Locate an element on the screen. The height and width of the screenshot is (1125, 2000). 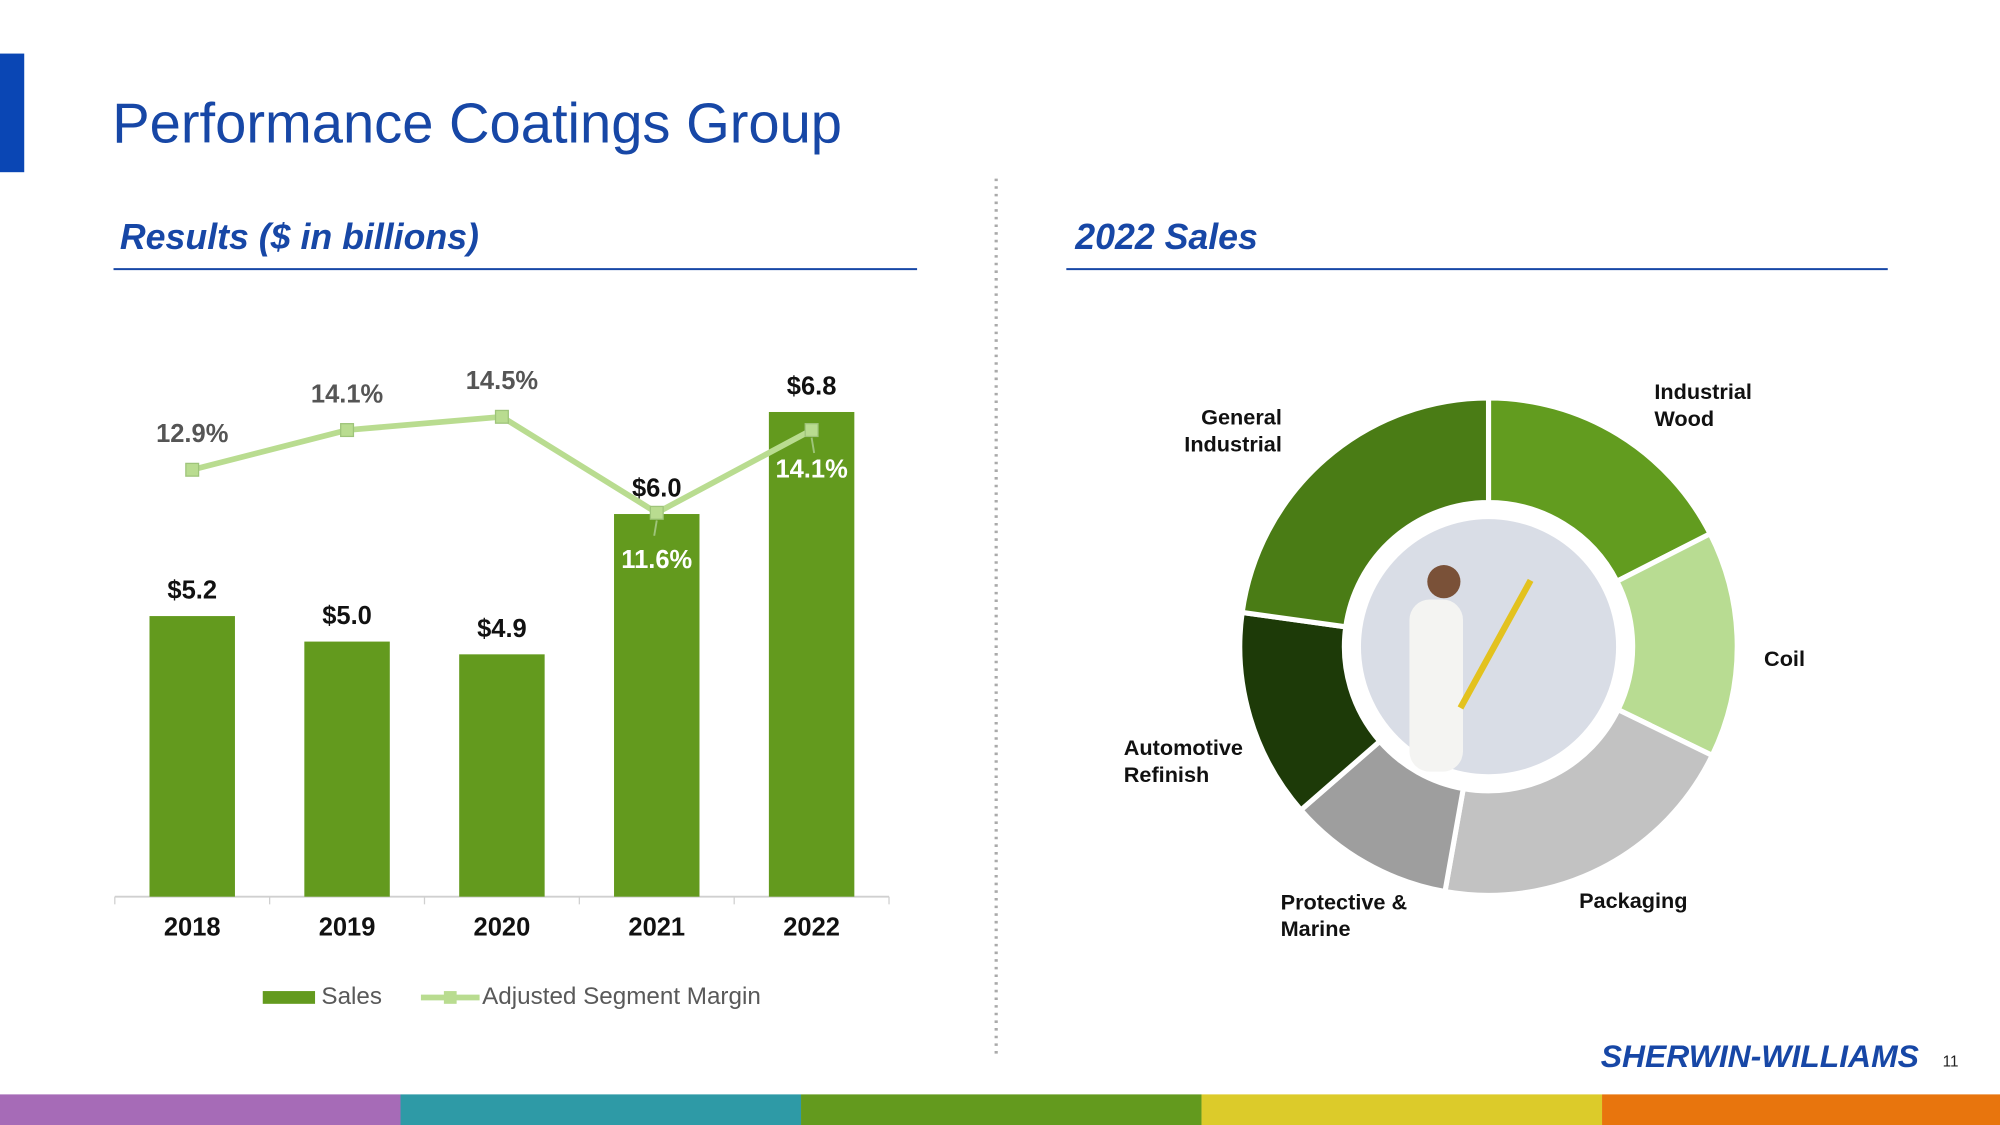
photo-figure is located at coordinates (1436, 685).